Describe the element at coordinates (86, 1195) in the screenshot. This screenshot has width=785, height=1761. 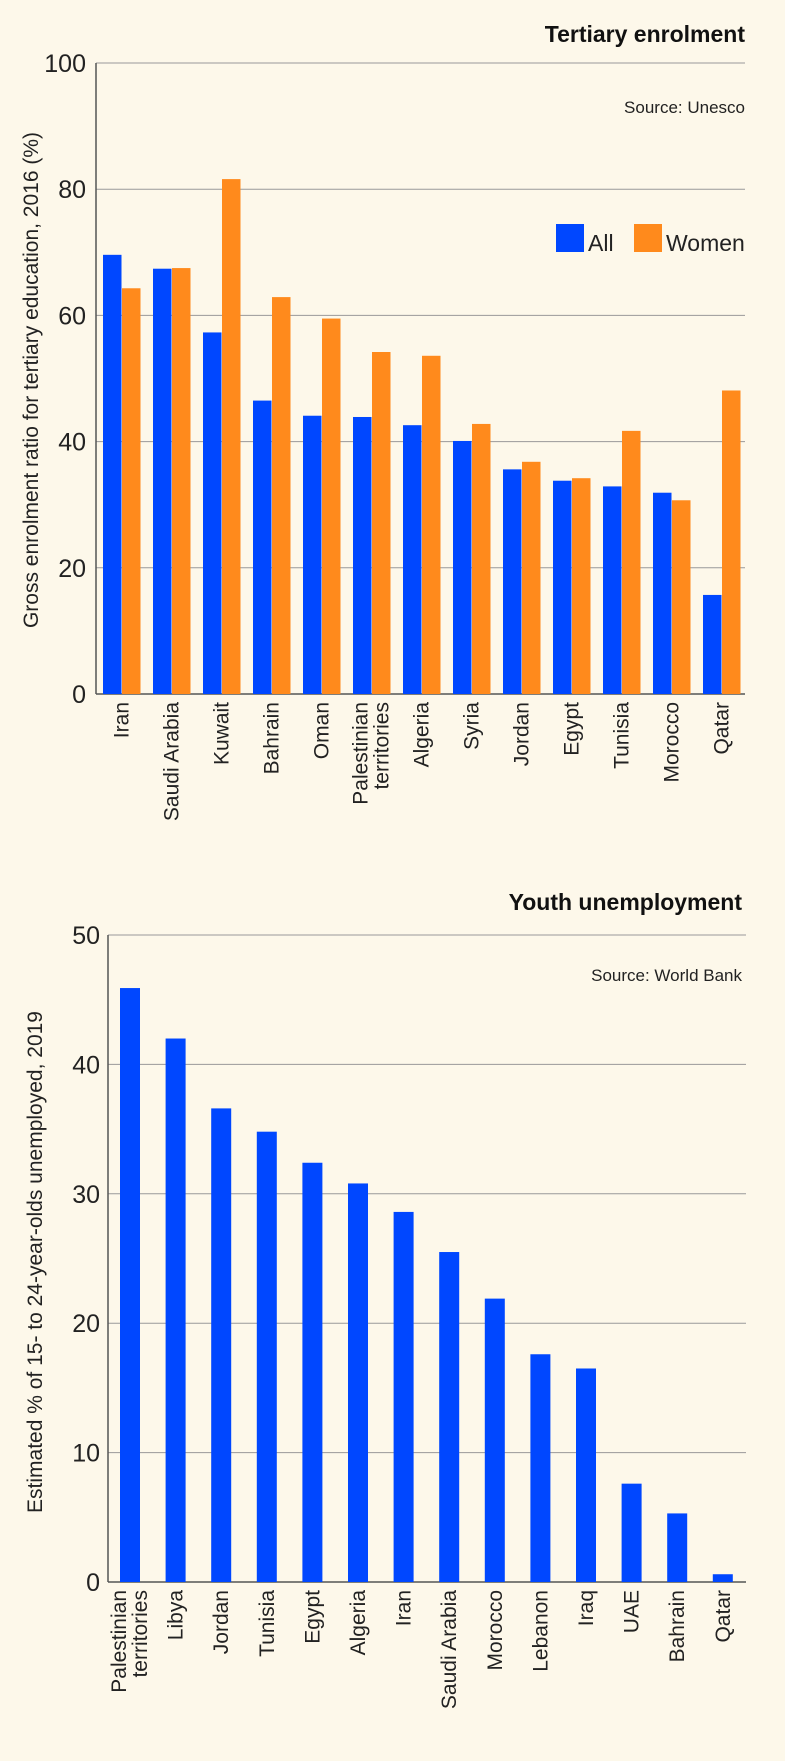
I see `y-tick-label: 30` at that location.